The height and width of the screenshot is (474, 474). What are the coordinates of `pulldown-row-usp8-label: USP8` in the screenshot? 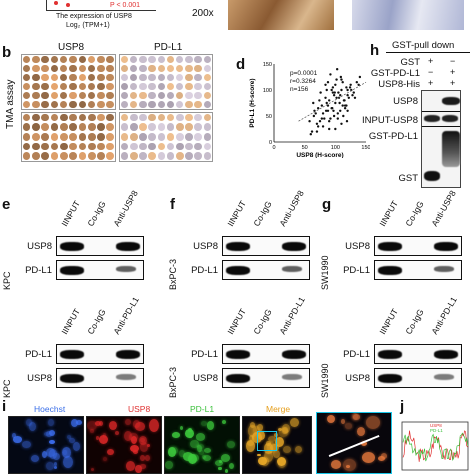 It's located at (405, 101).